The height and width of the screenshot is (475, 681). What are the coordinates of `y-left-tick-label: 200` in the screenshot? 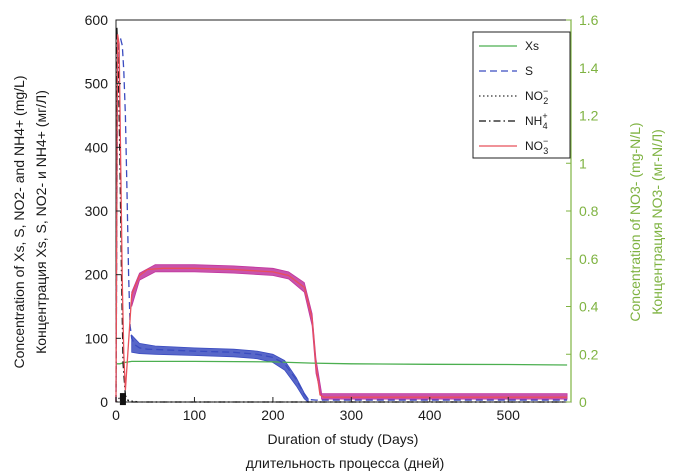 It's located at (97, 275).